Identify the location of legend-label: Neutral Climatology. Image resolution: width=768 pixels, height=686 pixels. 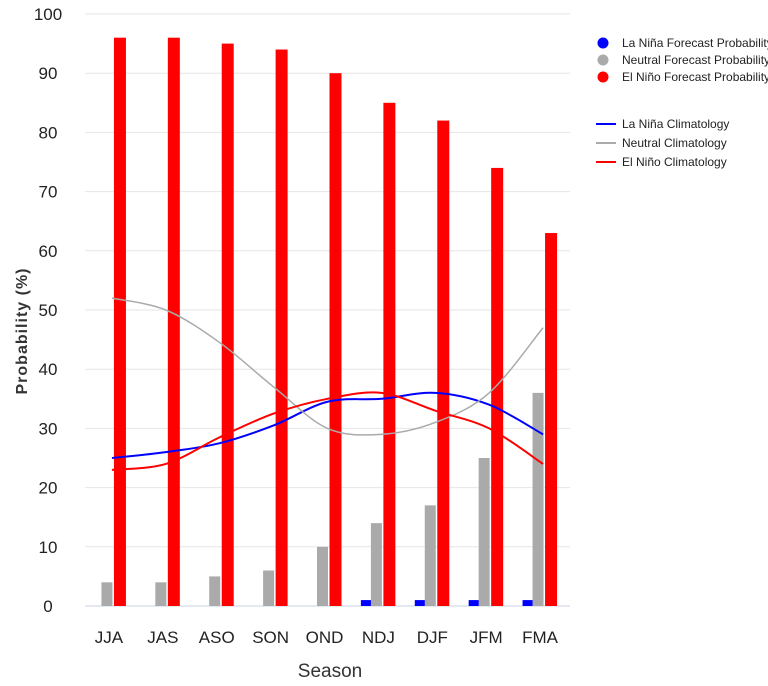
(674, 143).